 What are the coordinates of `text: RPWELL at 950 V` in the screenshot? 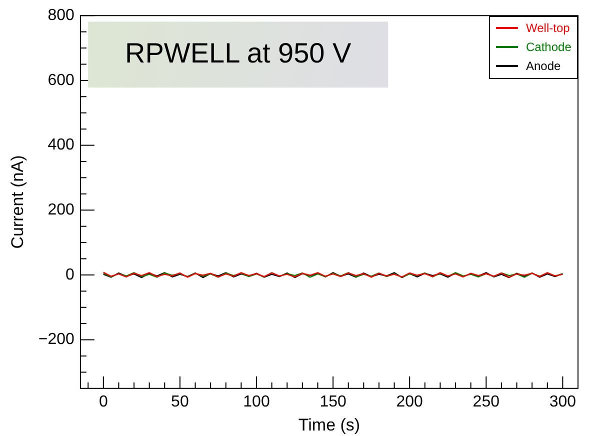 It's located at (238, 52).